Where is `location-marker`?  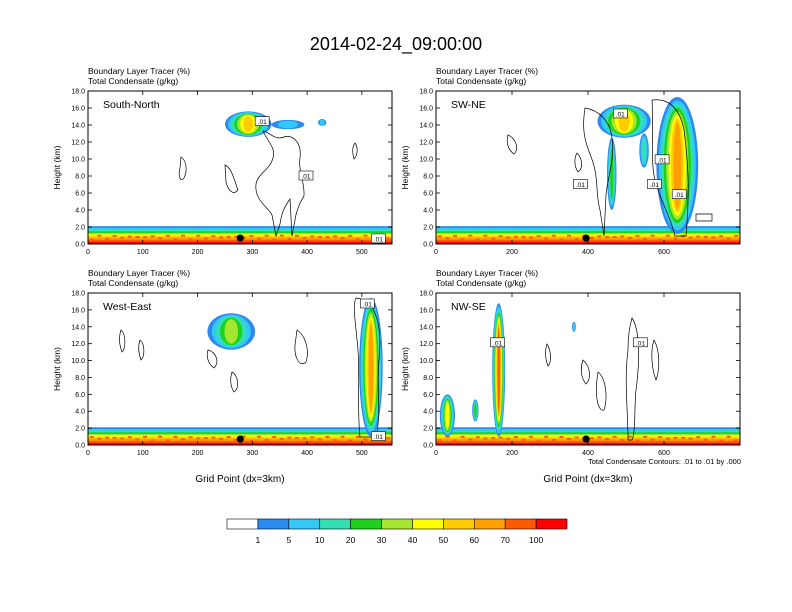
location-marker is located at coordinates (586, 439).